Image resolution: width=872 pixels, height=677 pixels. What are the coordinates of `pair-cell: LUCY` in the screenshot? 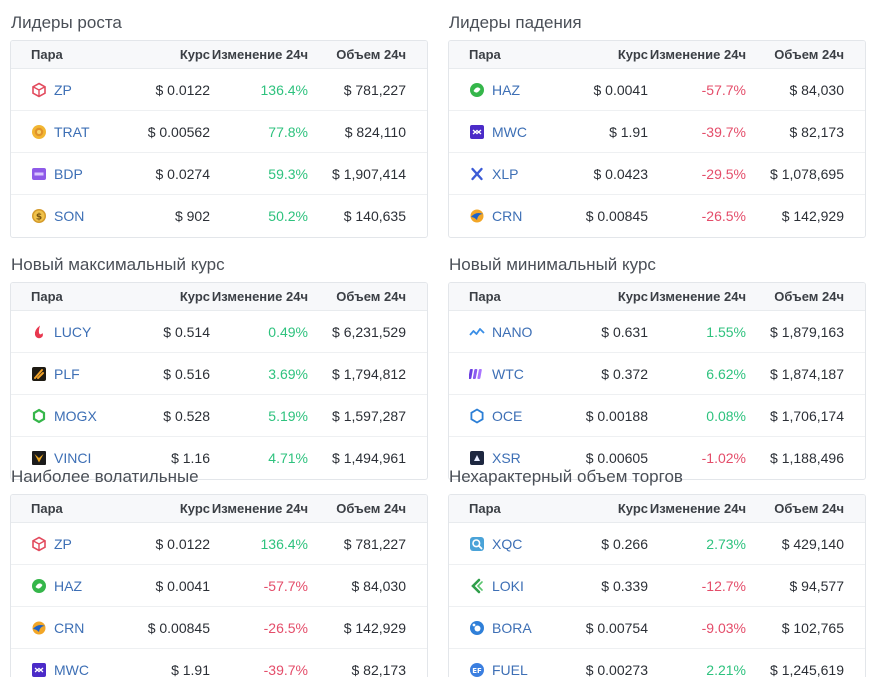 It's located at (63, 332).